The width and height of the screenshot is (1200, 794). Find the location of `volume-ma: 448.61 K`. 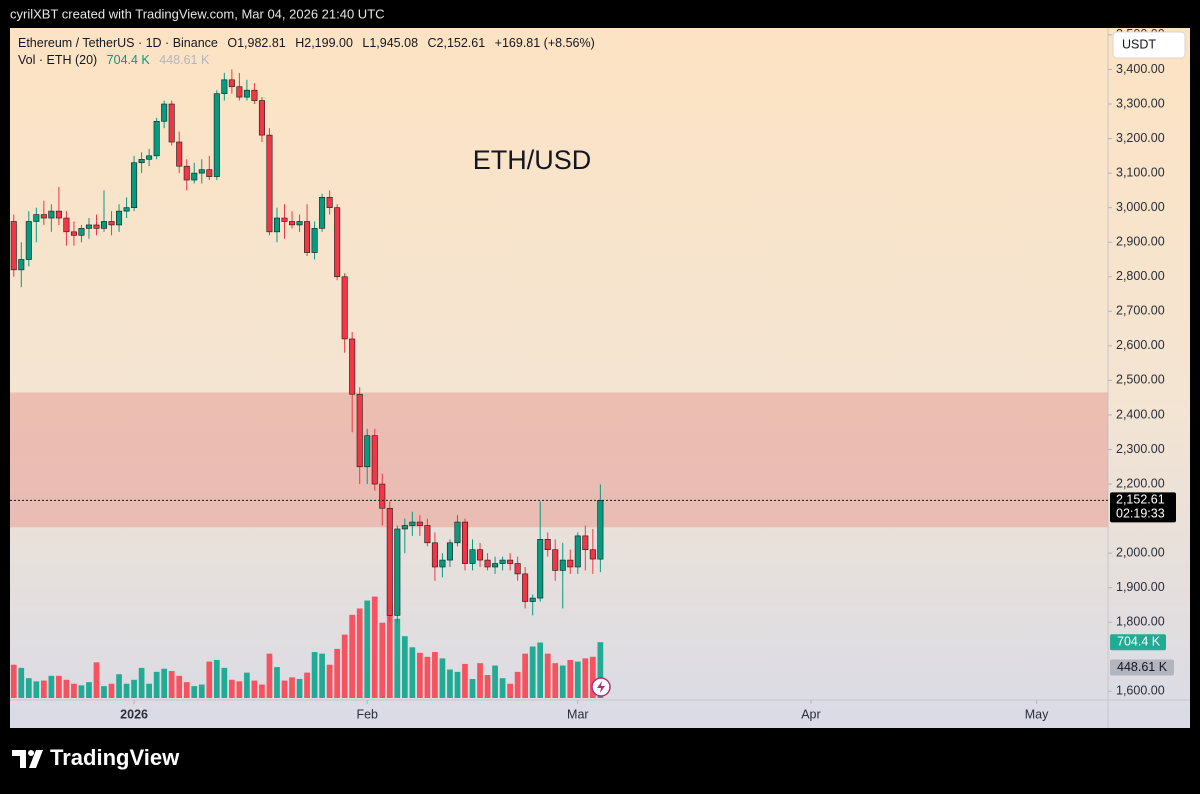

volume-ma: 448.61 K is located at coordinates (184, 60).